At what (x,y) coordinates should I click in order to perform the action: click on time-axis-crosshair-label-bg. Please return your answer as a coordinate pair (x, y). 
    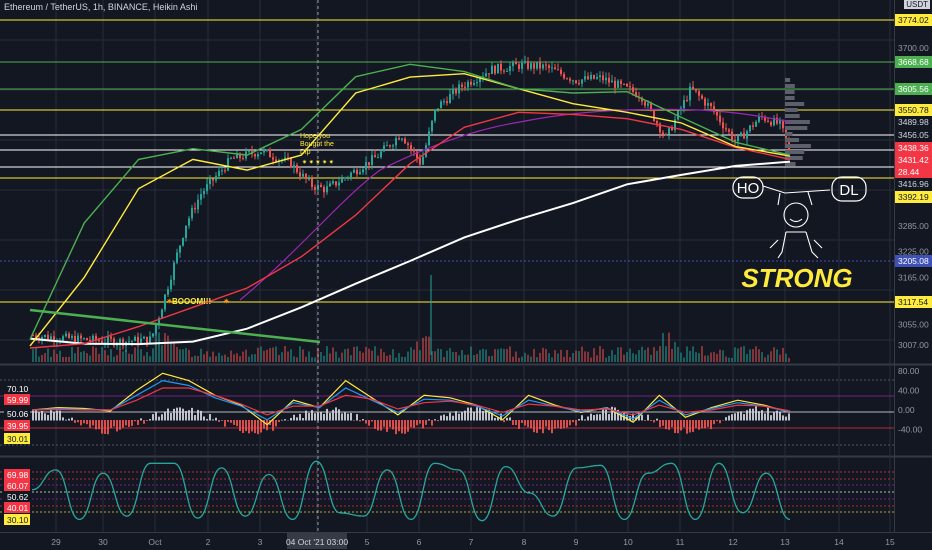
    Looking at the image, I should click on (317, 541).